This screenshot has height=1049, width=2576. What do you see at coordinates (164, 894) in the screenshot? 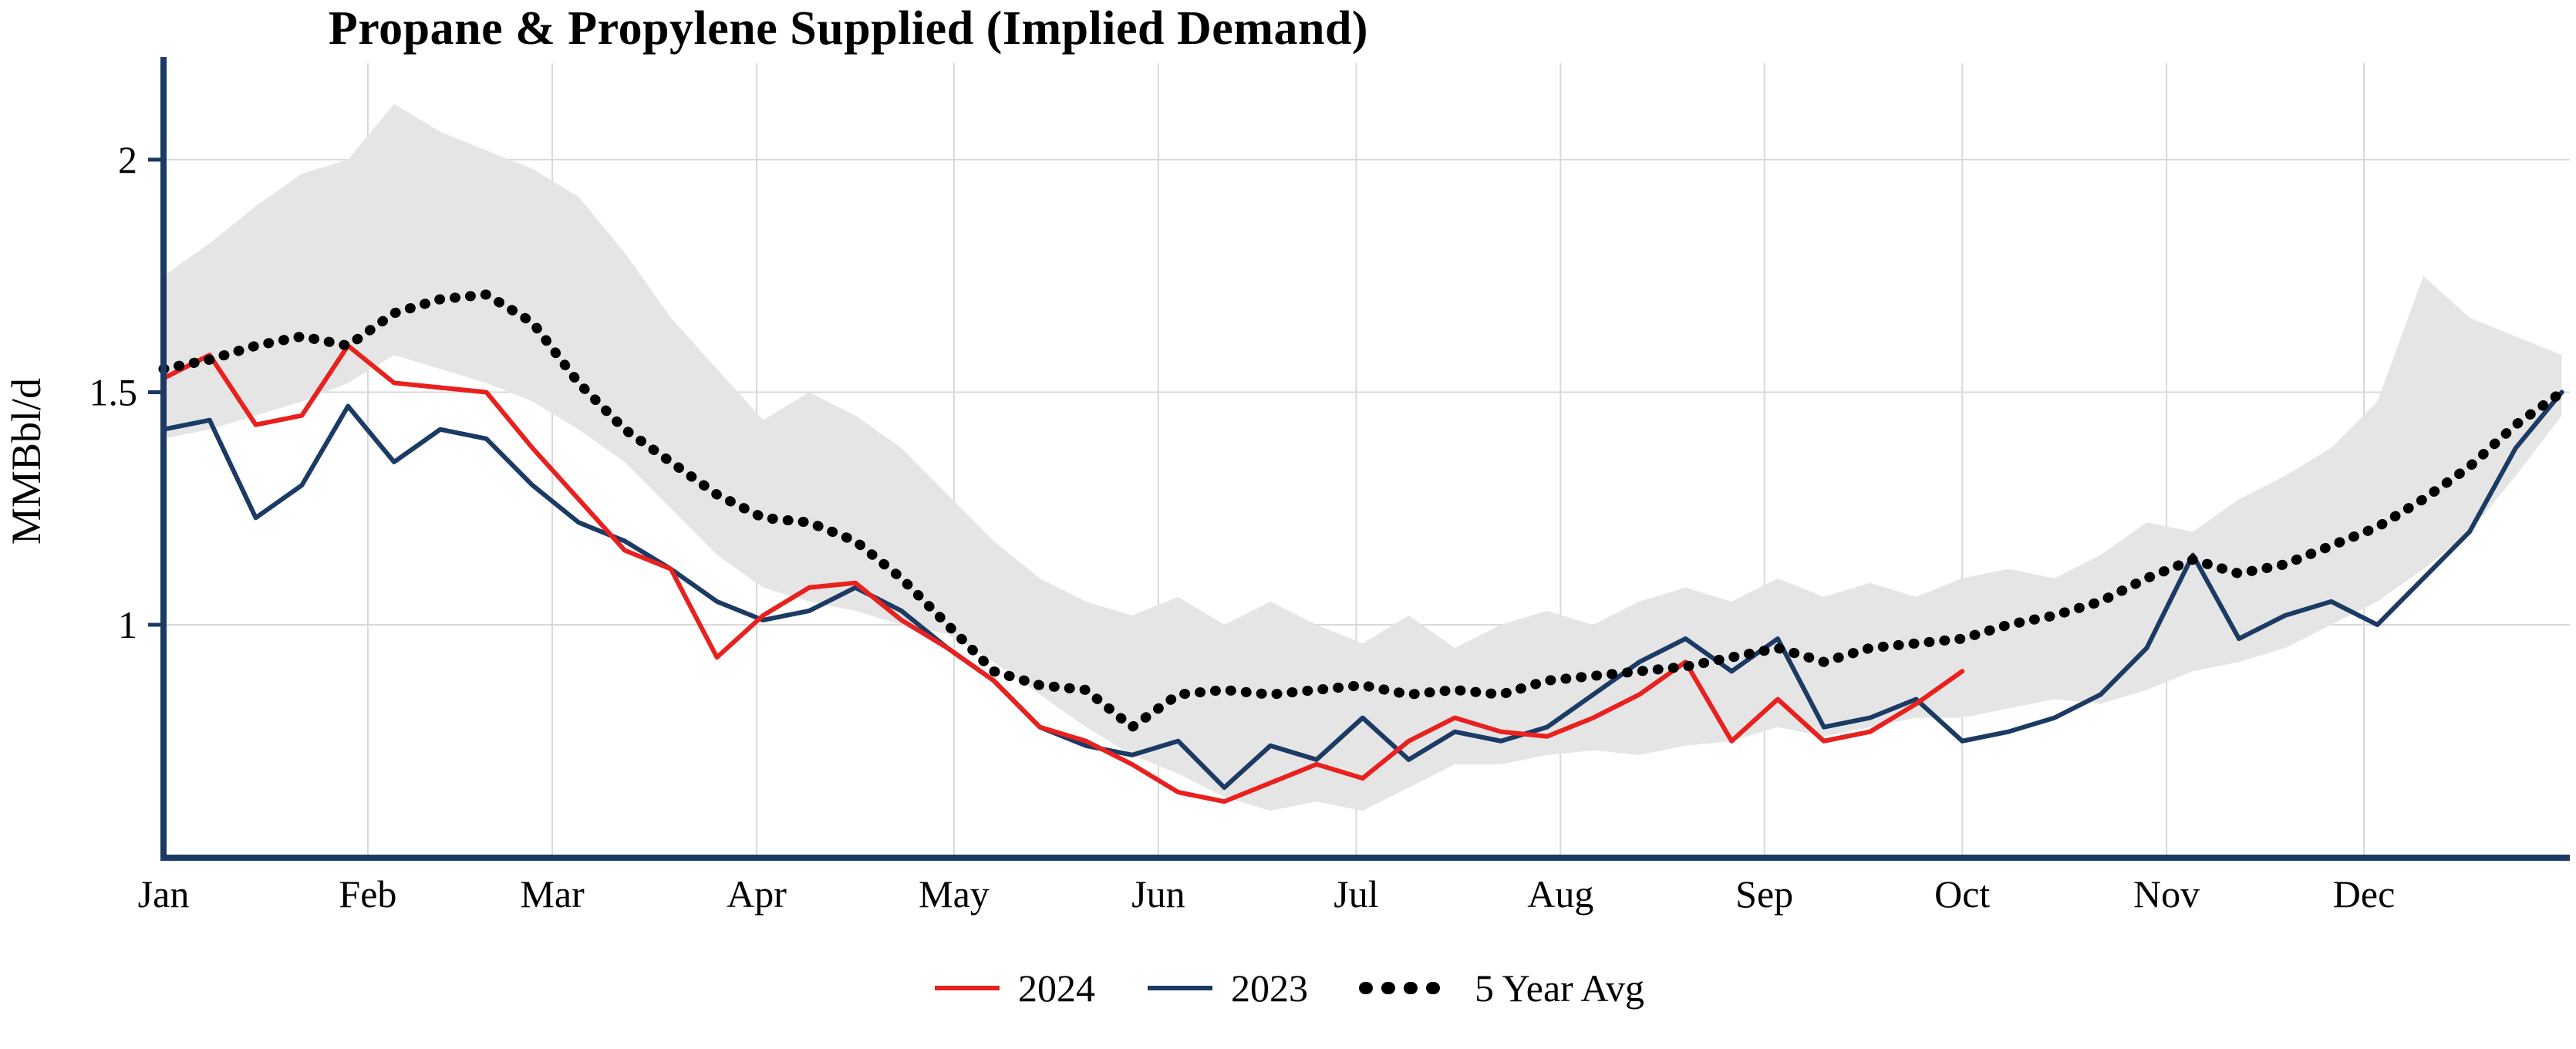
I see `x-tick-label-jan: Jan` at bounding box center [164, 894].